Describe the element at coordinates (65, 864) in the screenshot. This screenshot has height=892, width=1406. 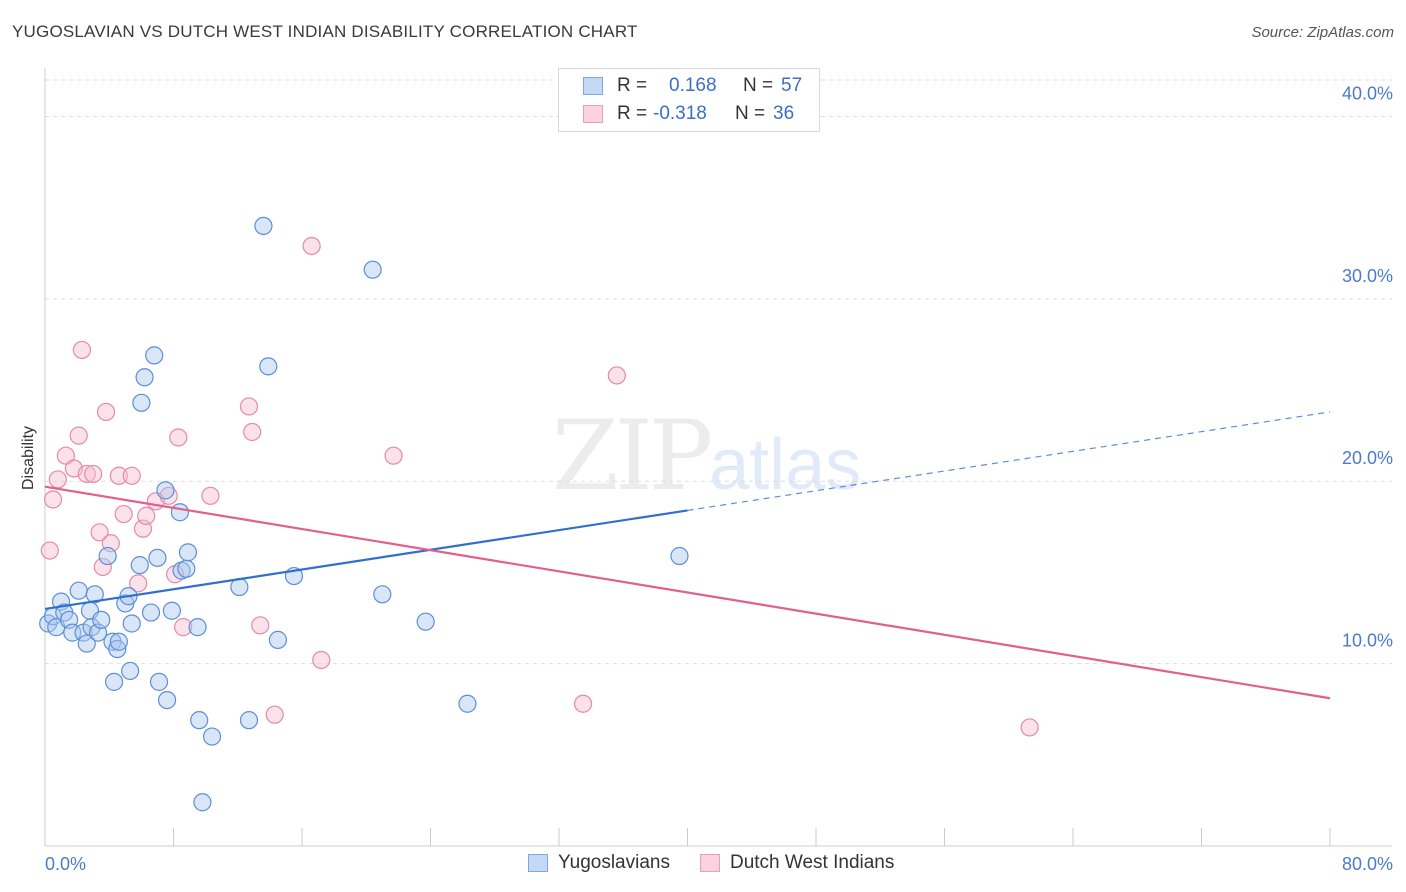
I see `x-tick-label: 0.0%` at that location.